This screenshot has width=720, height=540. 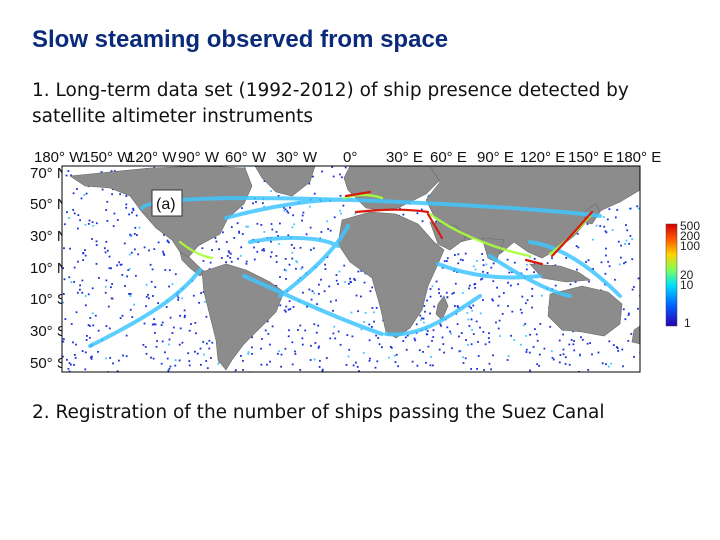 I want to click on route-suez-asia, so click(x=480, y=235).